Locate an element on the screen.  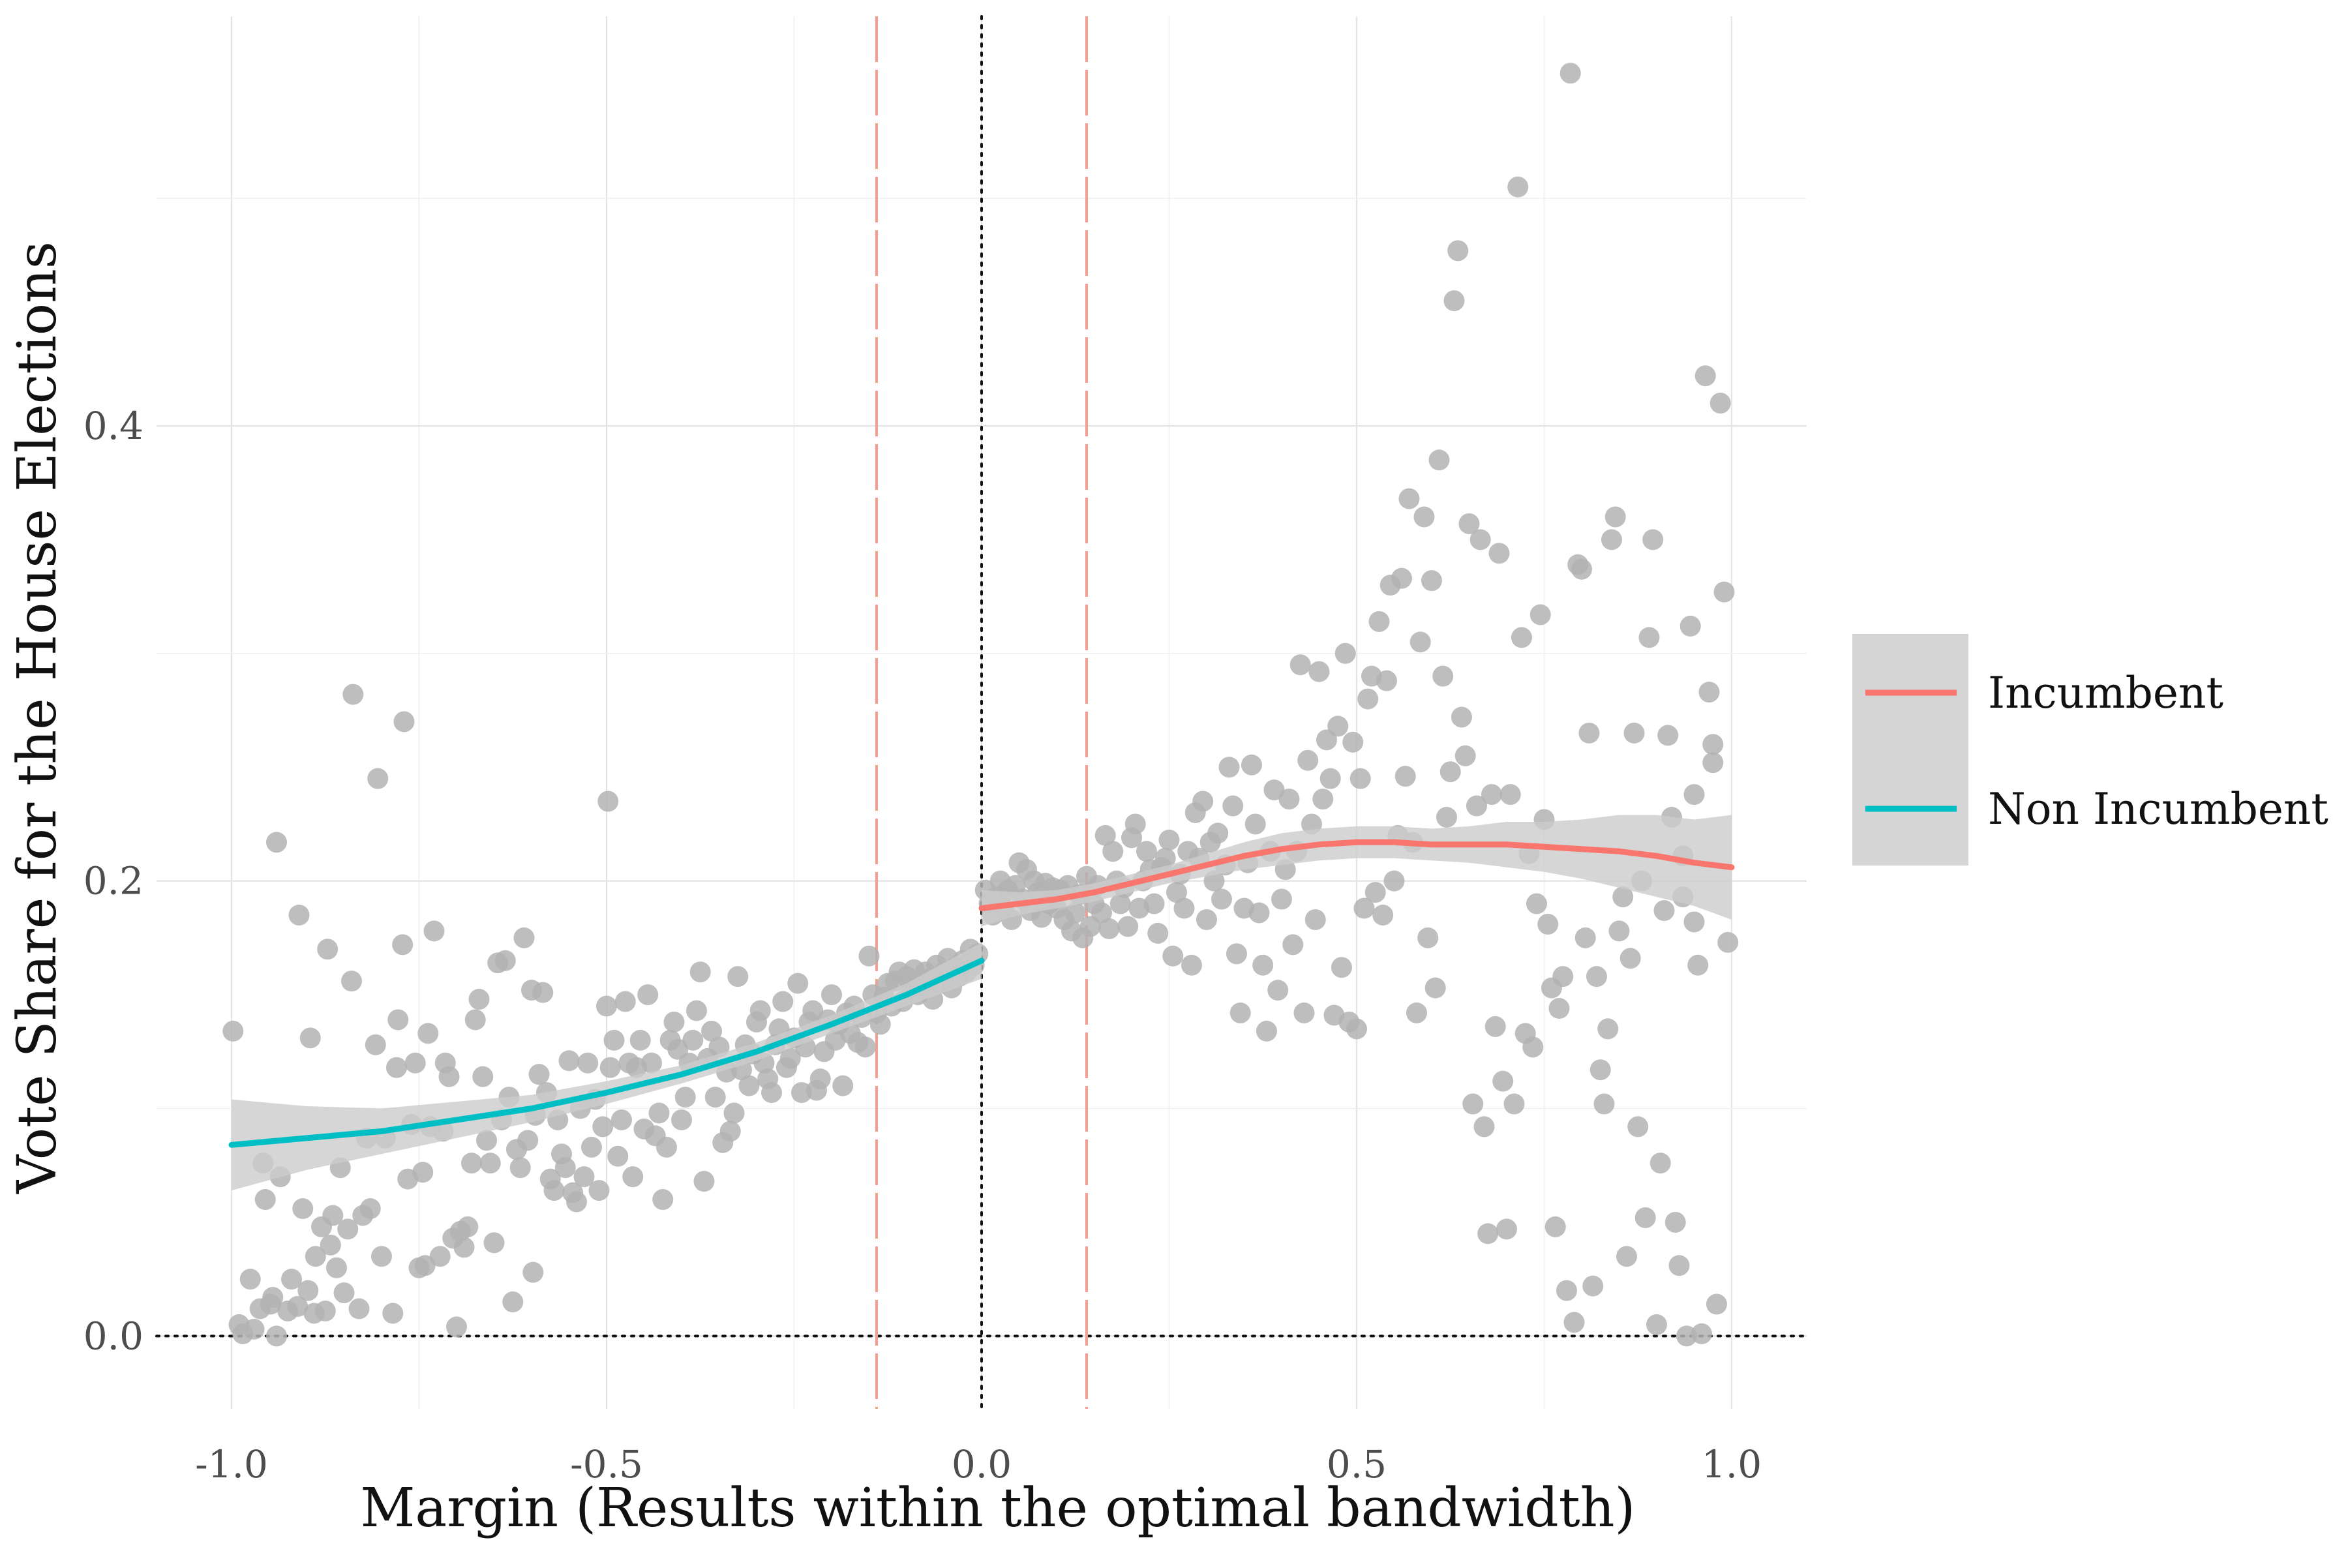
y-axis-ticks: 0.0 0.2 0.4 is located at coordinates (113, 881).